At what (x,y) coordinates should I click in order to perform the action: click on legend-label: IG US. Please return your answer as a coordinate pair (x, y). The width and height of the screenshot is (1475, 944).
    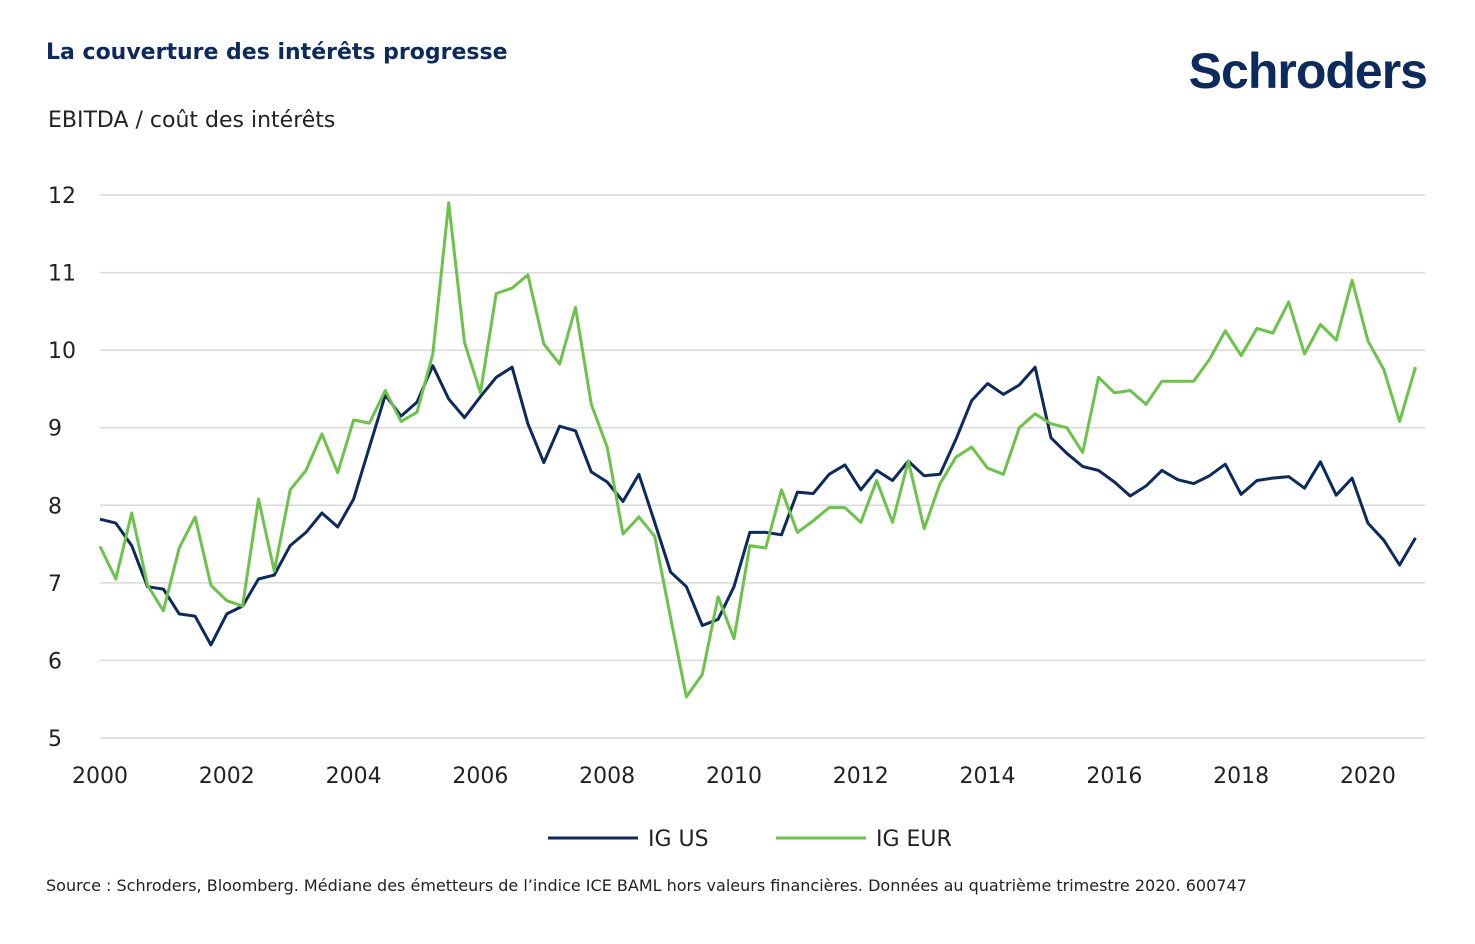
    Looking at the image, I should click on (678, 839).